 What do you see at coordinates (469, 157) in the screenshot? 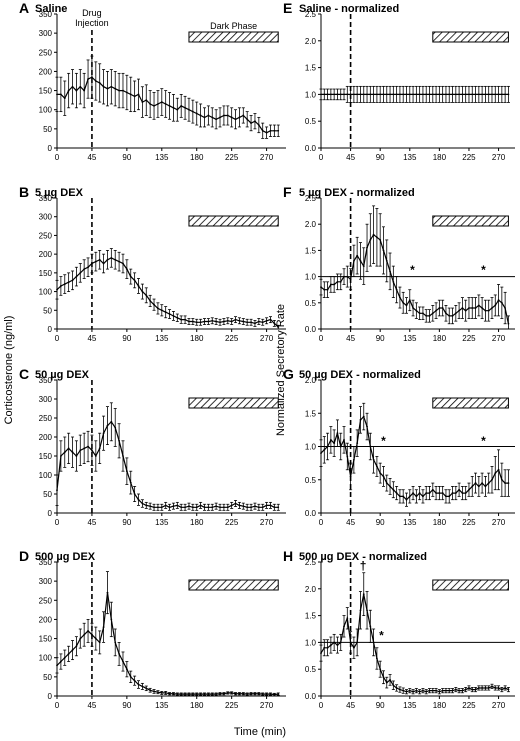
I see `panel-e-x-tick-label: 225` at bounding box center [469, 157].